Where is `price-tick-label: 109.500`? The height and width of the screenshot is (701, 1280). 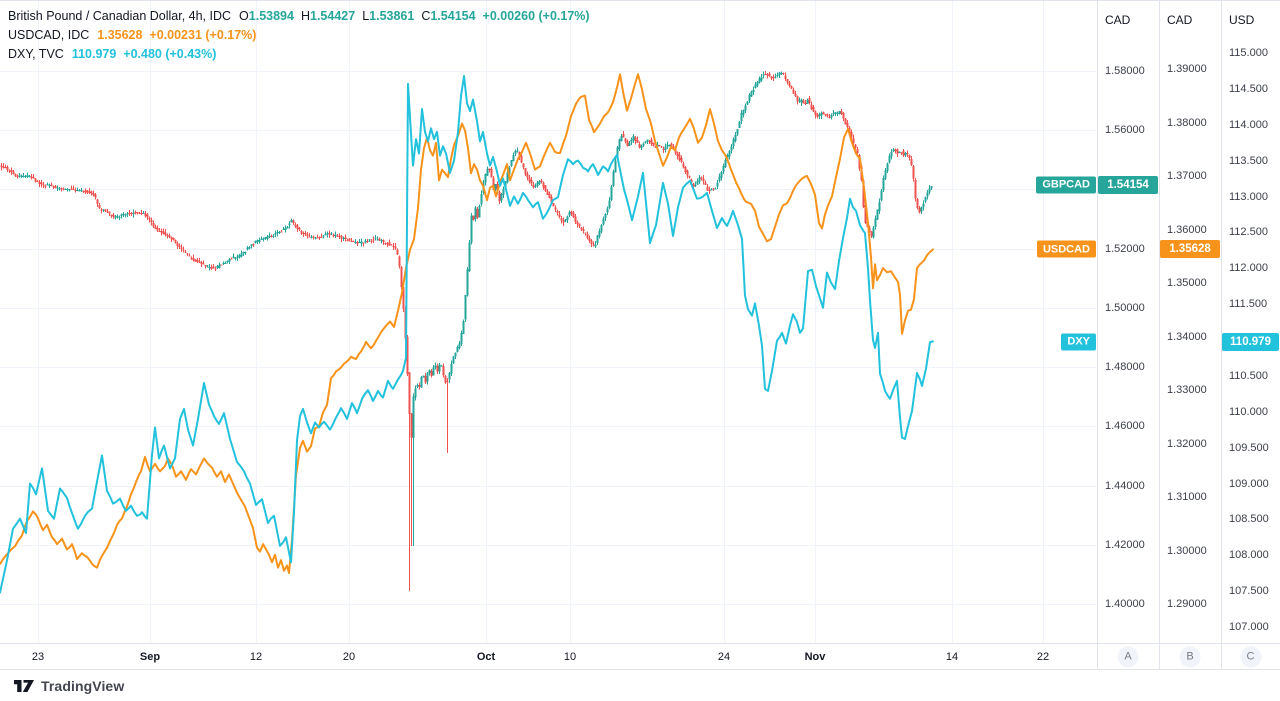
price-tick-label: 109.500 is located at coordinates (1249, 447).